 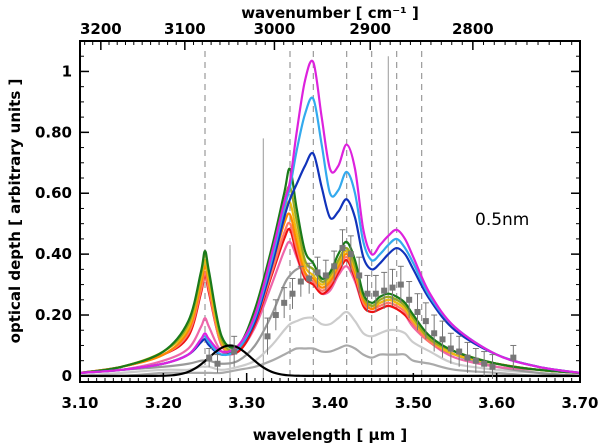 What do you see at coordinates (67, 71) in the screenshot?
I see `y-tick-label-5: 1` at bounding box center [67, 71].